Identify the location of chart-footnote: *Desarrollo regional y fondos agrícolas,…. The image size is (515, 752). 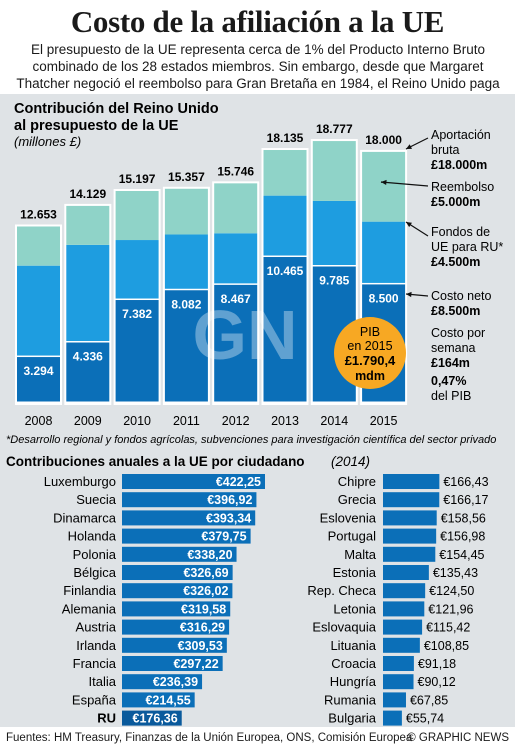
(251, 440).